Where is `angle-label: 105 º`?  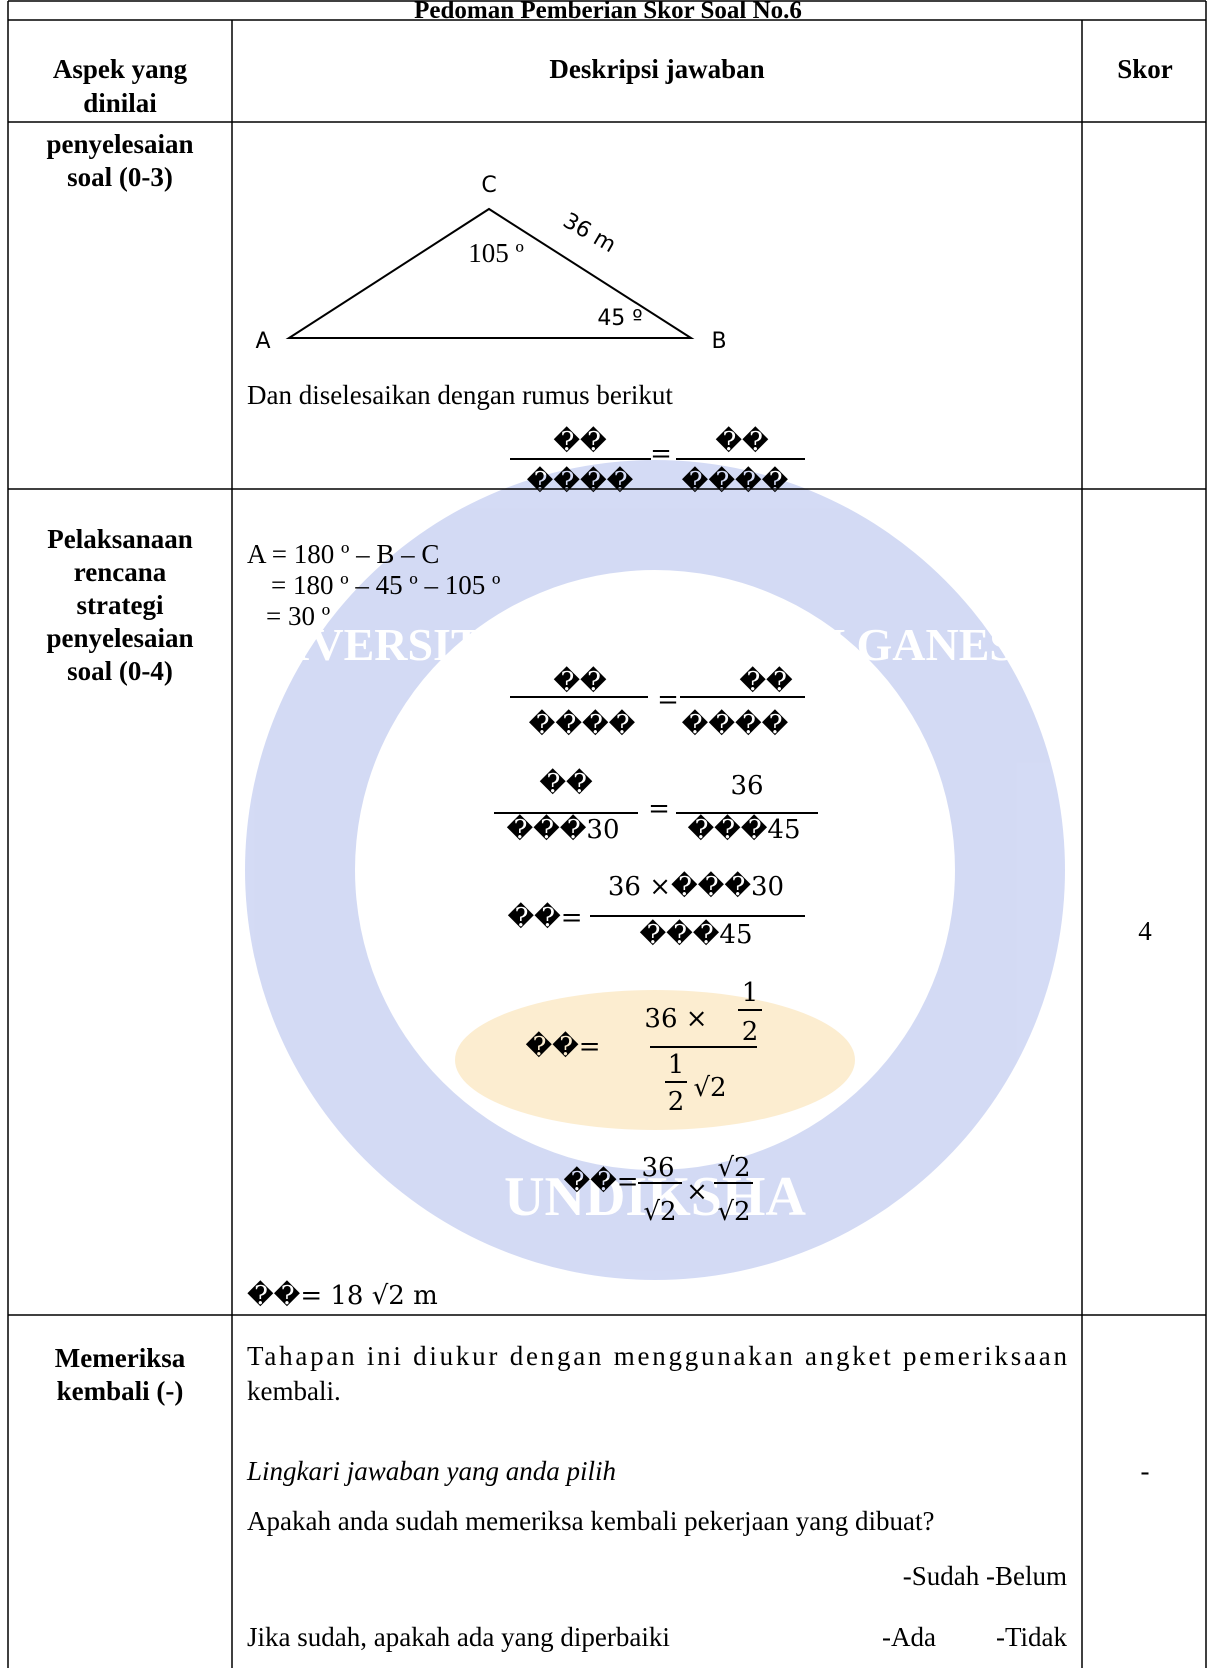 angle-label: 105 º is located at coordinates (496, 253).